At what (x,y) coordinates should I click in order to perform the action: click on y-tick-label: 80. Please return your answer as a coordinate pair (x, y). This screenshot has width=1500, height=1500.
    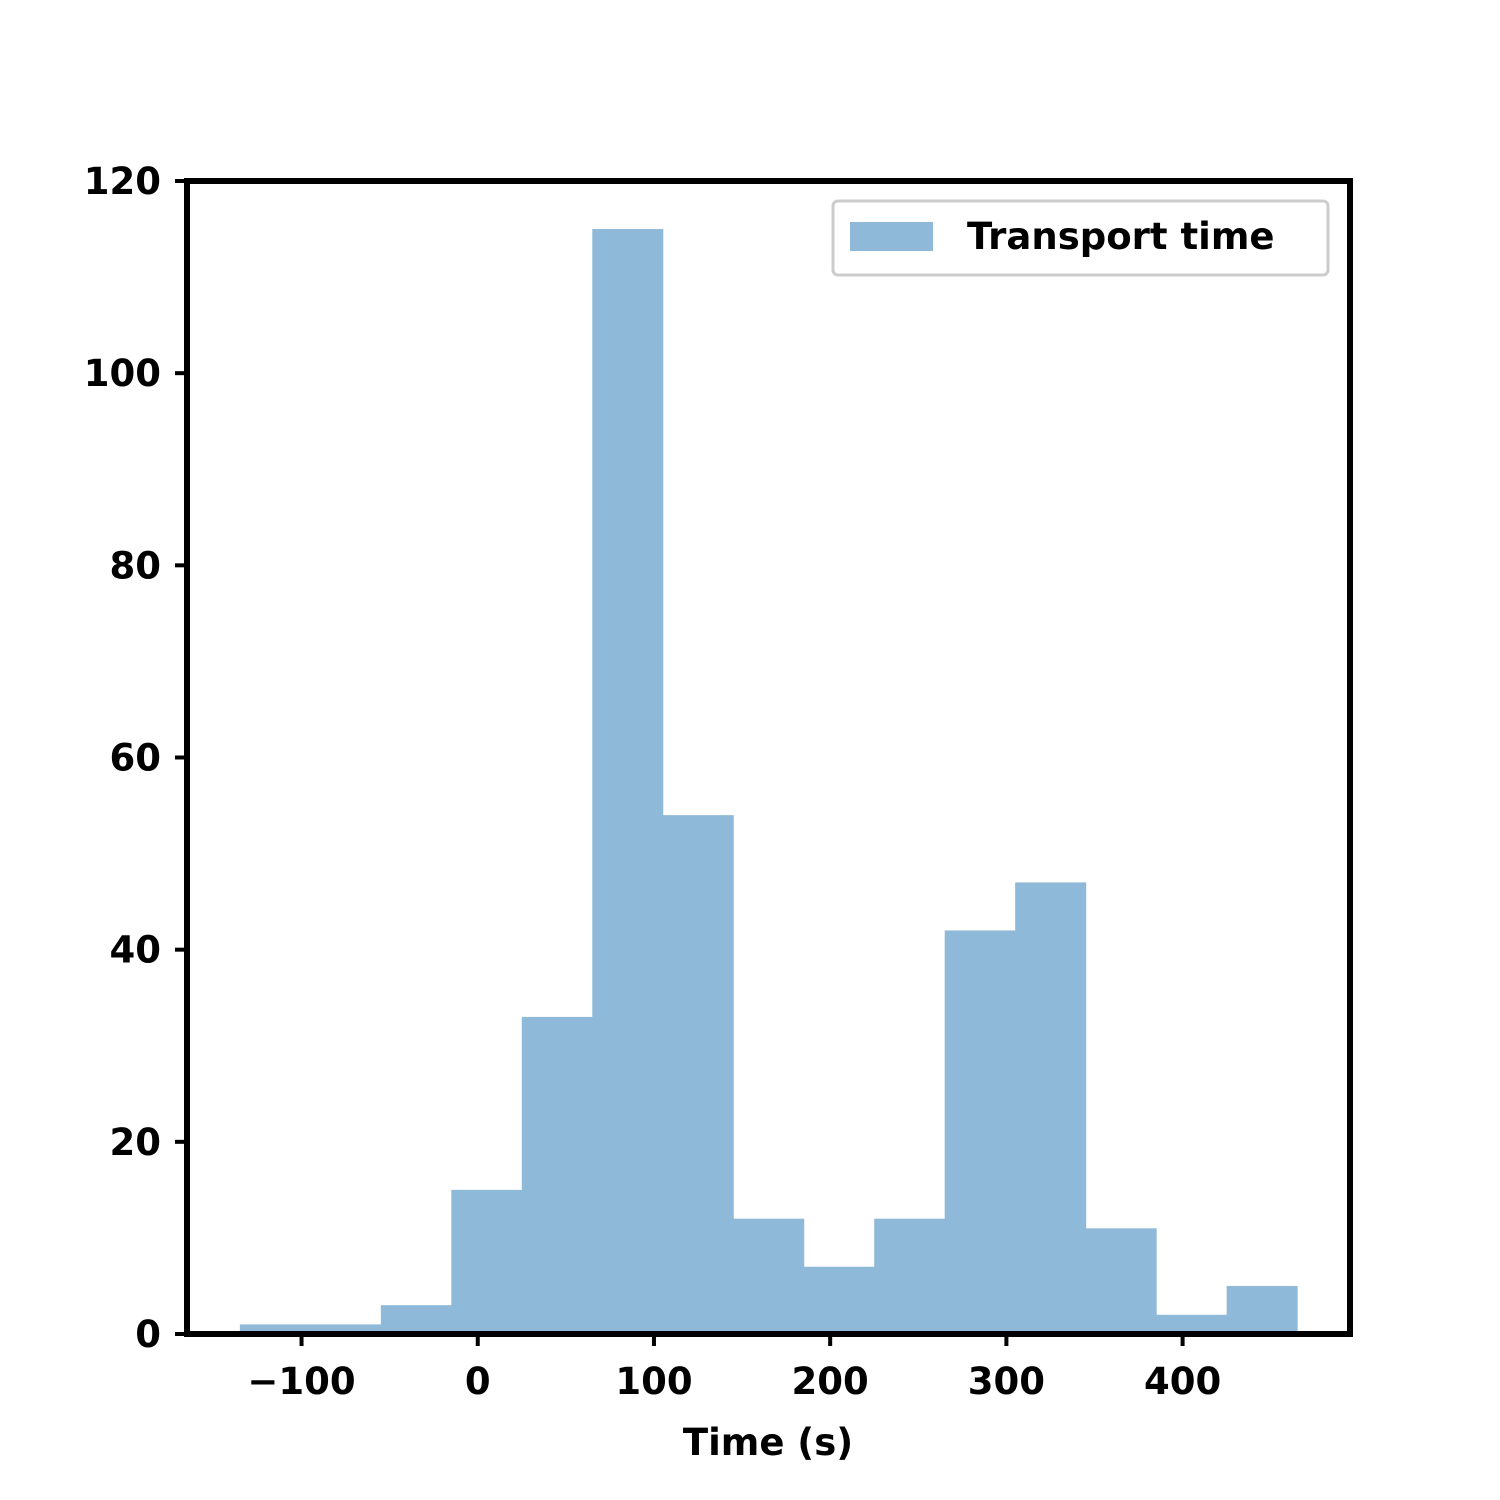
    Looking at the image, I should click on (136, 565).